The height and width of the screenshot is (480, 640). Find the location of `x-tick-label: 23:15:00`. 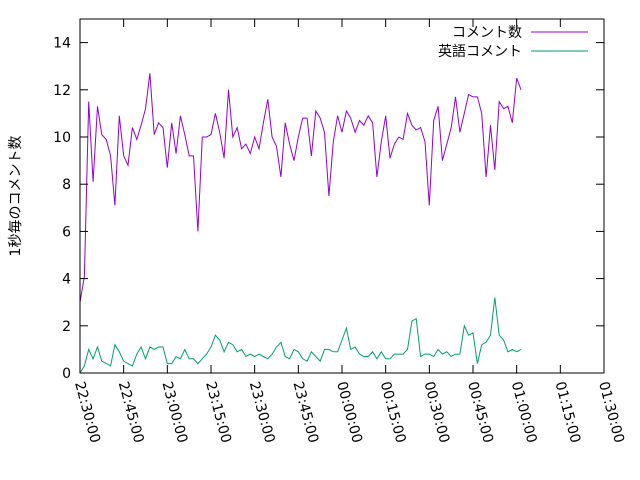

x-tick-label: 23:15:00 is located at coordinates (218, 412).